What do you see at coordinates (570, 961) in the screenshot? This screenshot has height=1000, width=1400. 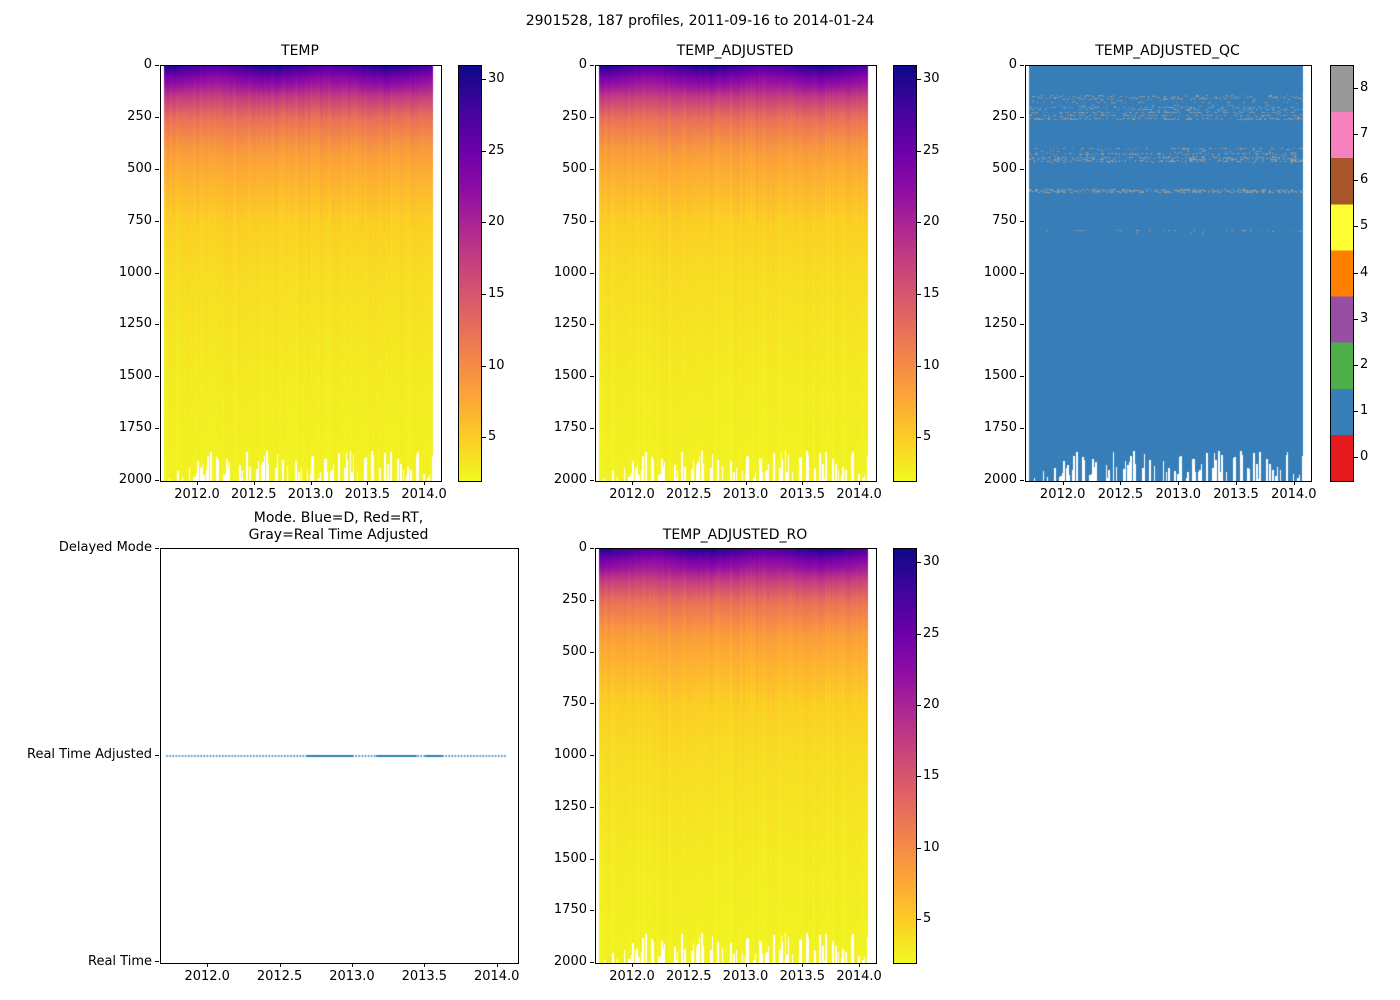 I see `y-tick-label: 2000` at bounding box center [570, 961].